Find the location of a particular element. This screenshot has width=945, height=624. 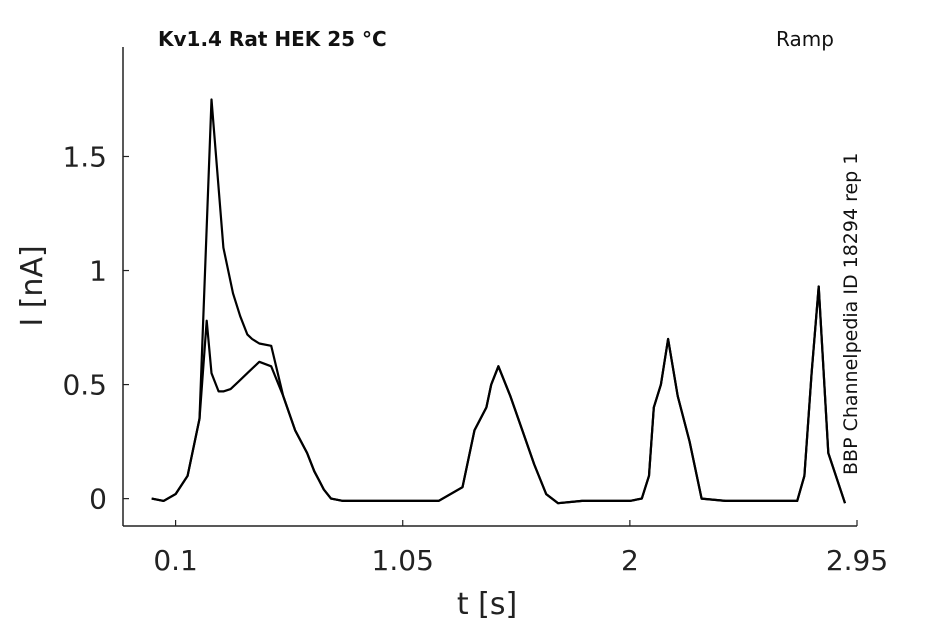

x-tick-label: 2 is located at coordinates (630, 560).